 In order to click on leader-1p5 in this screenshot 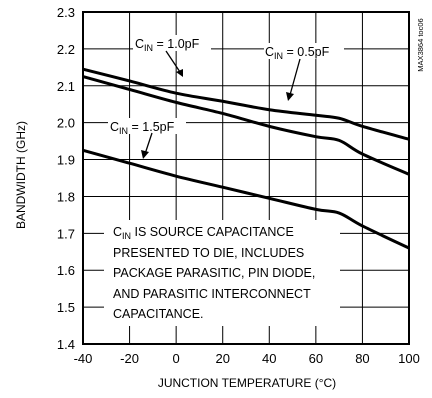, I will do `click(148, 143)`.